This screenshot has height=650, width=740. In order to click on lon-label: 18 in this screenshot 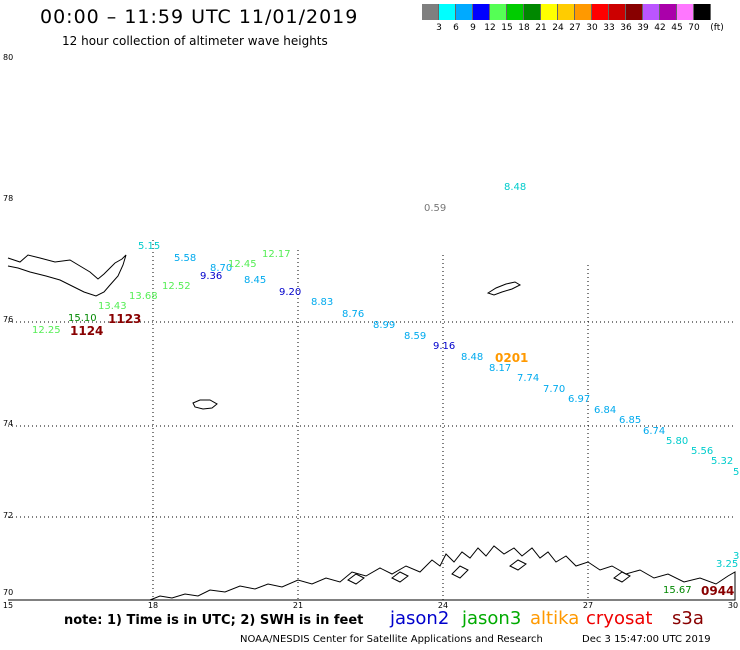, I will do `click(153, 605)`.